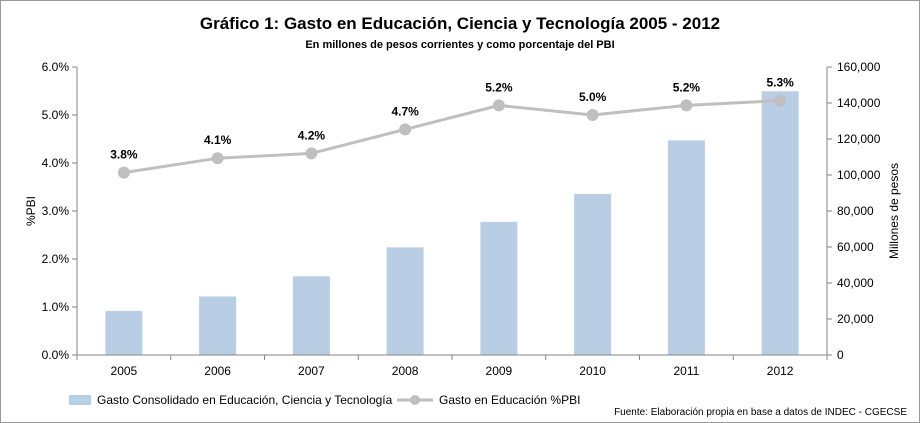 This screenshot has width=920, height=423. I want to click on line-point-2005, so click(123, 172).